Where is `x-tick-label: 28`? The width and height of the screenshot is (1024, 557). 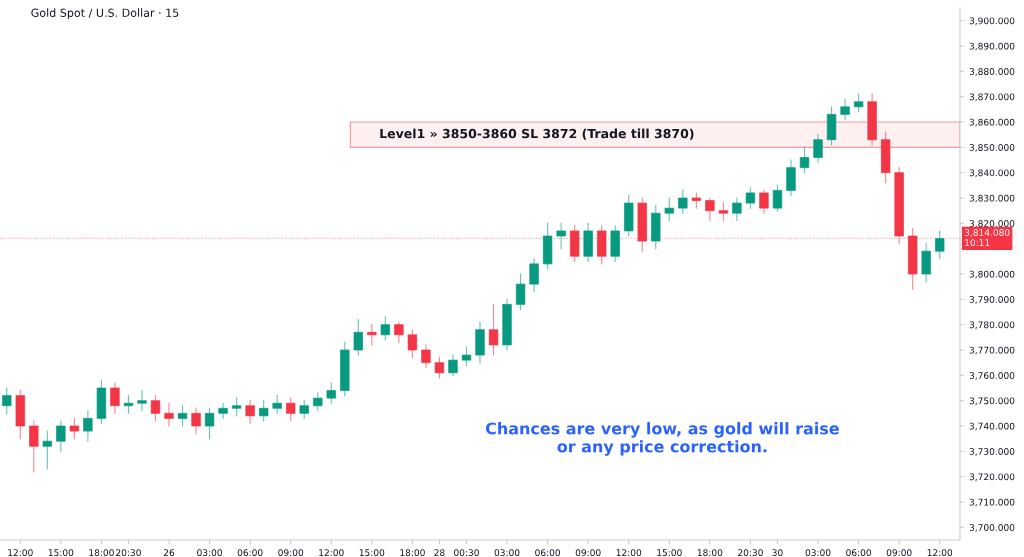 x-tick-label: 28 is located at coordinates (439, 553).